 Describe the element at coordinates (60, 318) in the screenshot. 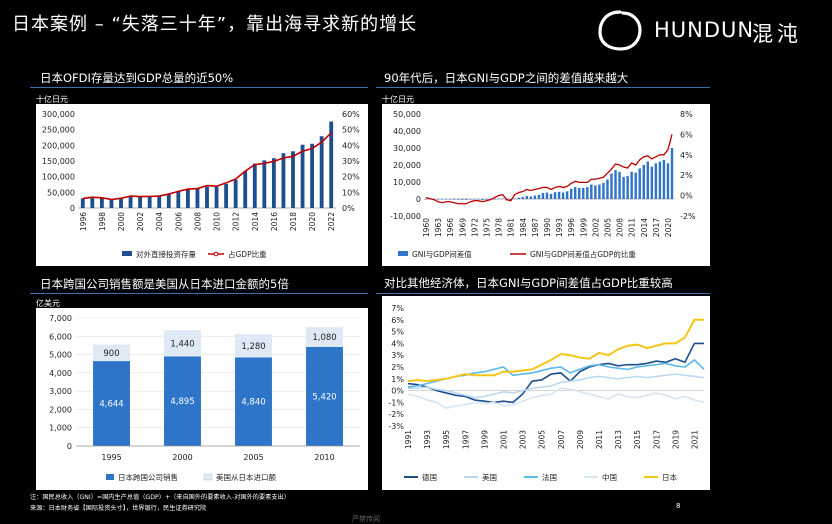

I see `y-tick-label: 7,000` at that location.